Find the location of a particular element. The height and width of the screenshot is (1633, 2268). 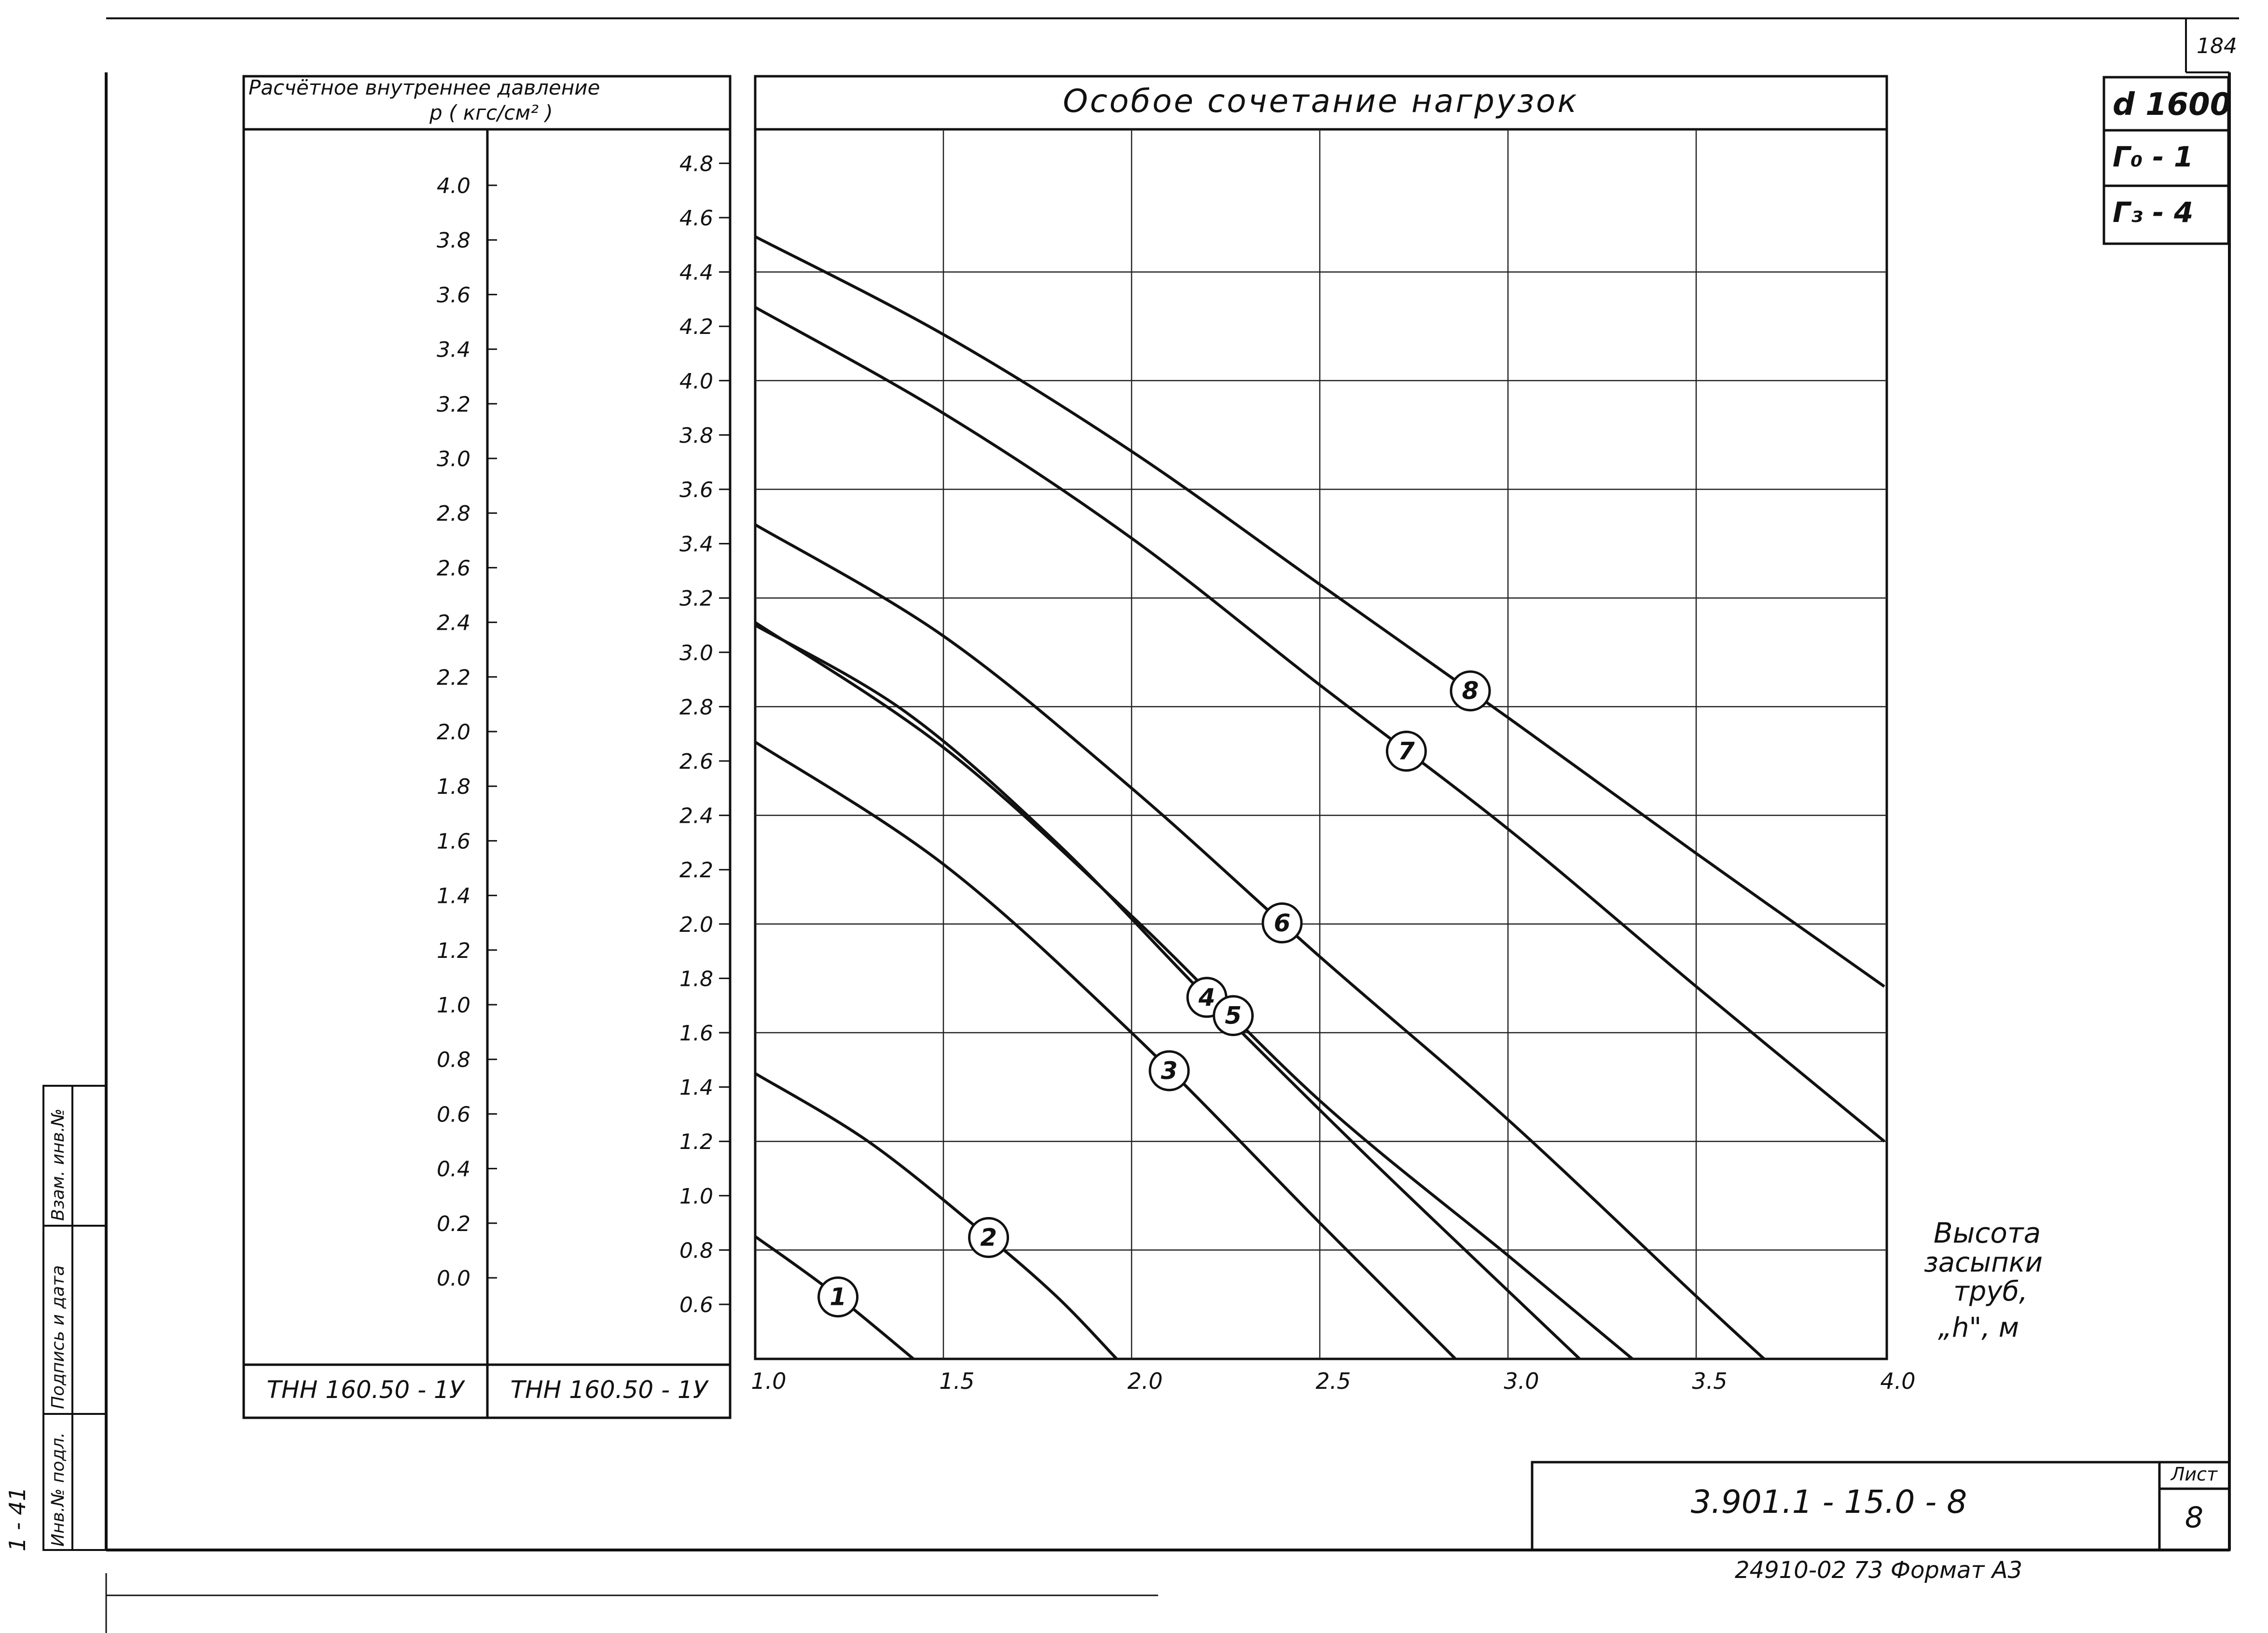

param-g0: Г₀ - 1 is located at coordinates (2153, 156).